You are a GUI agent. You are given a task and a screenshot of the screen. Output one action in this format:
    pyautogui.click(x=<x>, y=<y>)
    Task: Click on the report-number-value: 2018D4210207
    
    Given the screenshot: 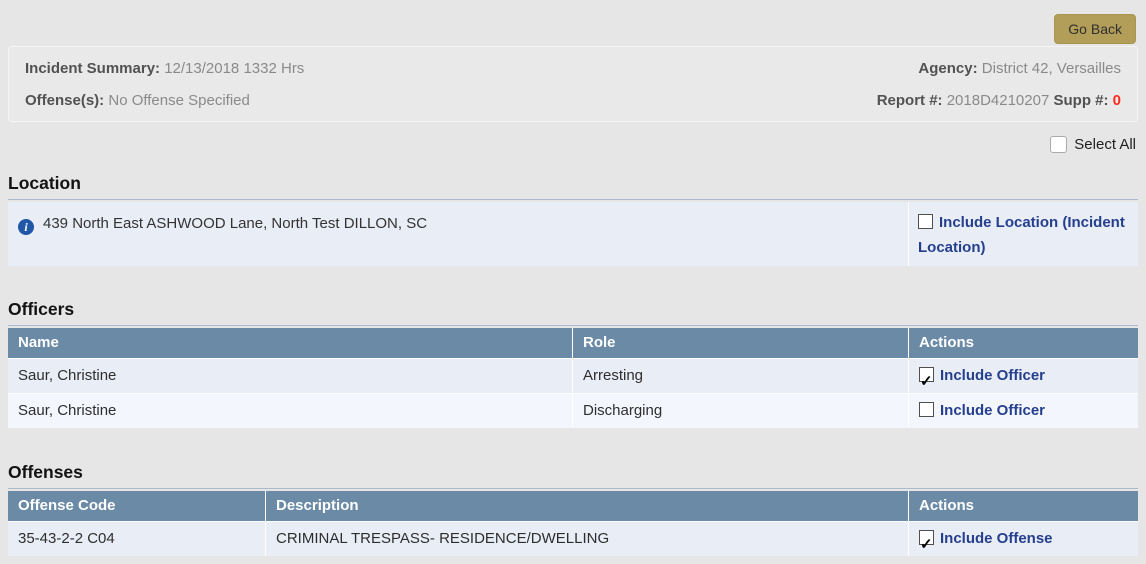 What is the action you would take?
    pyautogui.click(x=998, y=100)
    